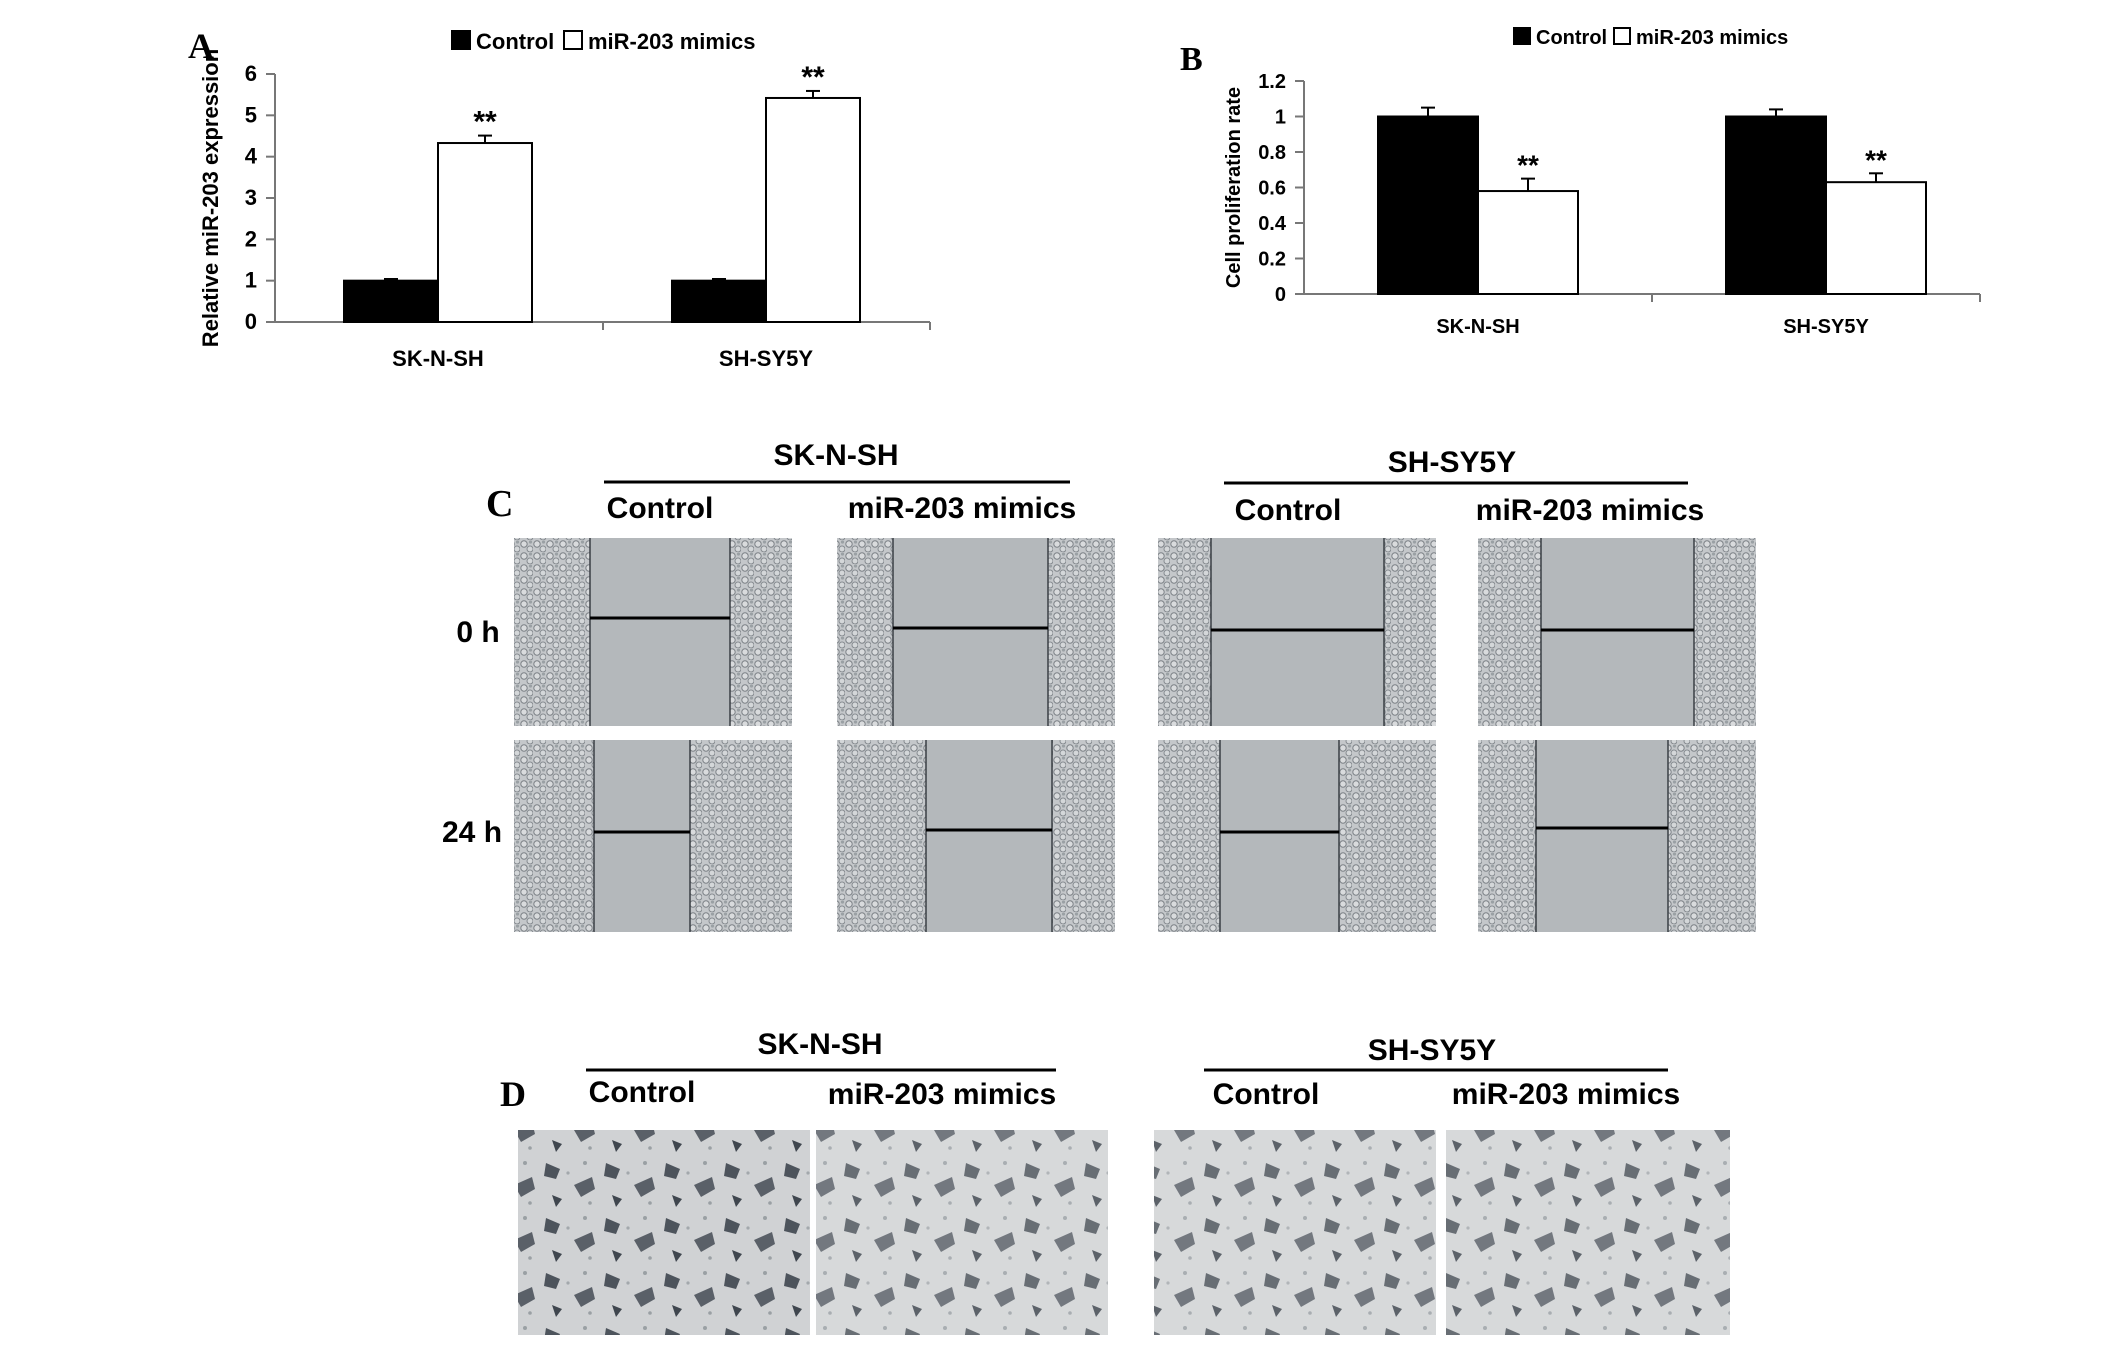  I want to click on panel-label-a: A, so click(201, 46).